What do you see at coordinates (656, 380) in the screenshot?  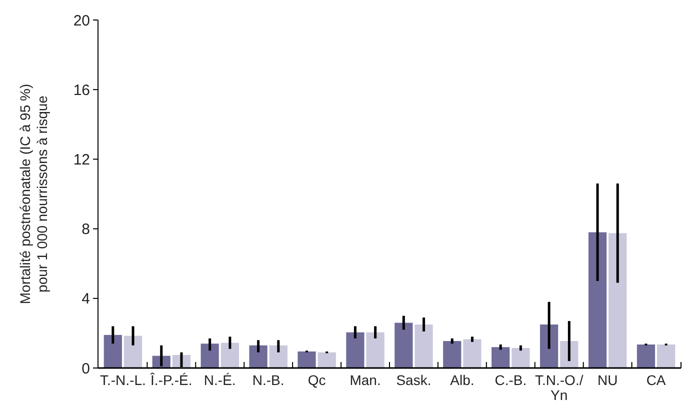 I see `x-tick-label: CA` at bounding box center [656, 380].